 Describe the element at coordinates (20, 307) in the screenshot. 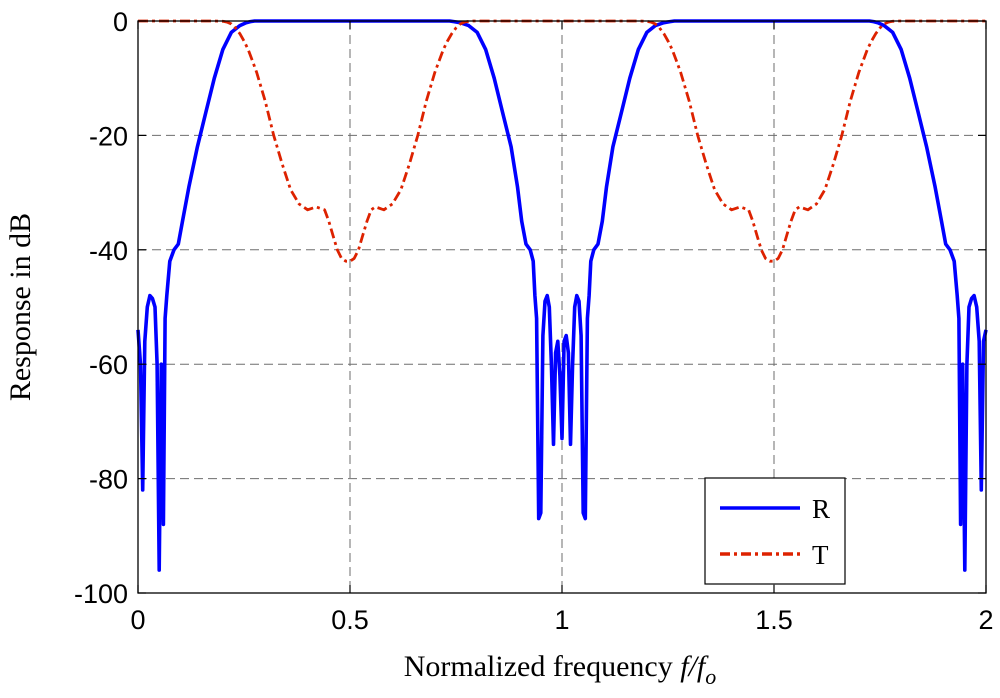

I see `y-axis-title: Response in dB` at that location.